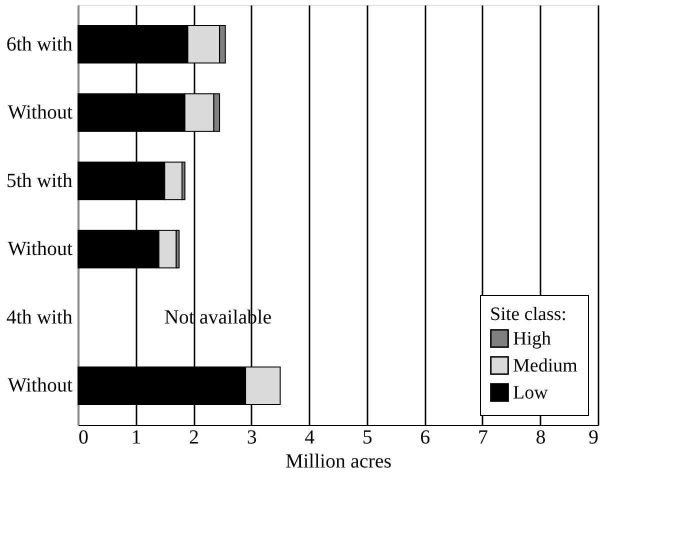 The height and width of the screenshot is (544, 678). Describe the element at coordinates (532, 339) in the screenshot. I see `legend-label: High` at that location.